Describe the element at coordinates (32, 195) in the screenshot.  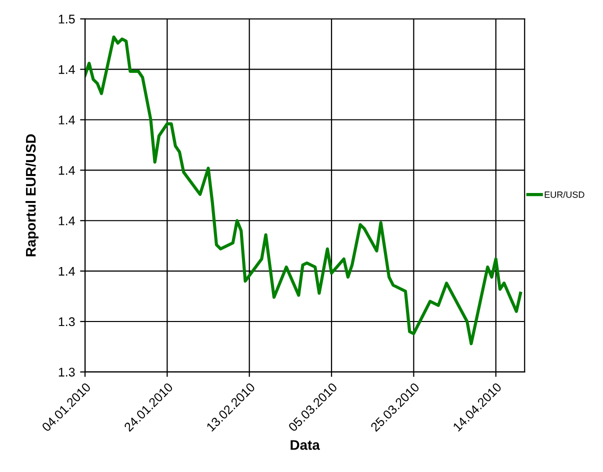
I see `y-axis-title: Raportul EUR/USD` at that location.